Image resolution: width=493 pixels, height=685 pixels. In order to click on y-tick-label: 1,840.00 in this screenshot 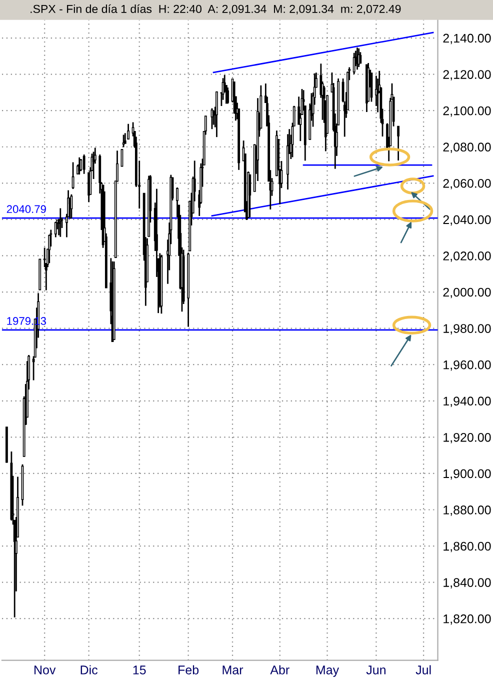, I will do `click(467, 583)`.